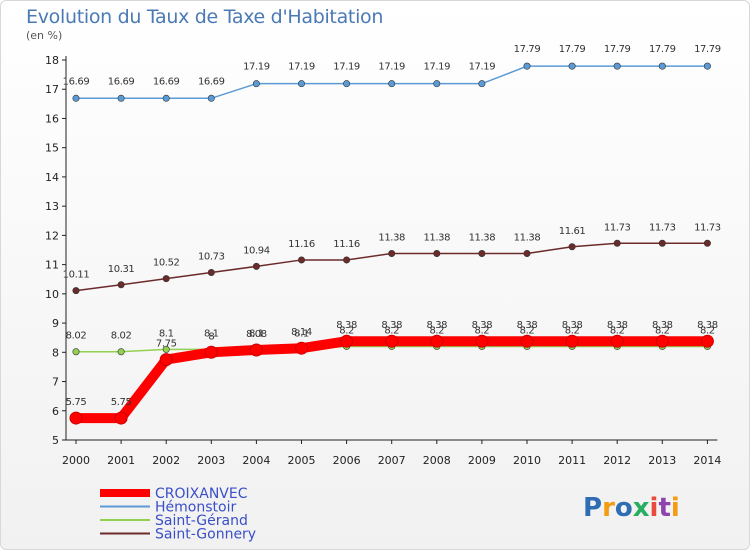 Image resolution: width=750 pixels, height=550 pixels. Describe the element at coordinates (52, 206) in the screenshot. I see `y-tick-label: 13` at that location.